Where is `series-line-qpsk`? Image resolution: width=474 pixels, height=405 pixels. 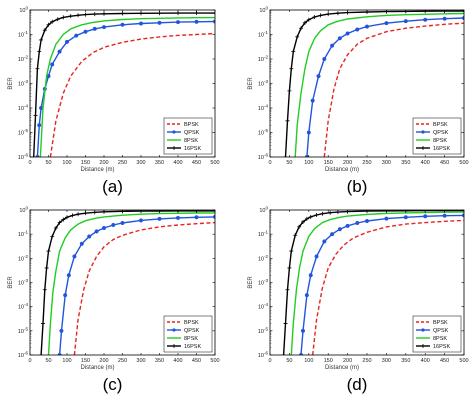
series-line-qpsk is located at coordinates (136, 285).